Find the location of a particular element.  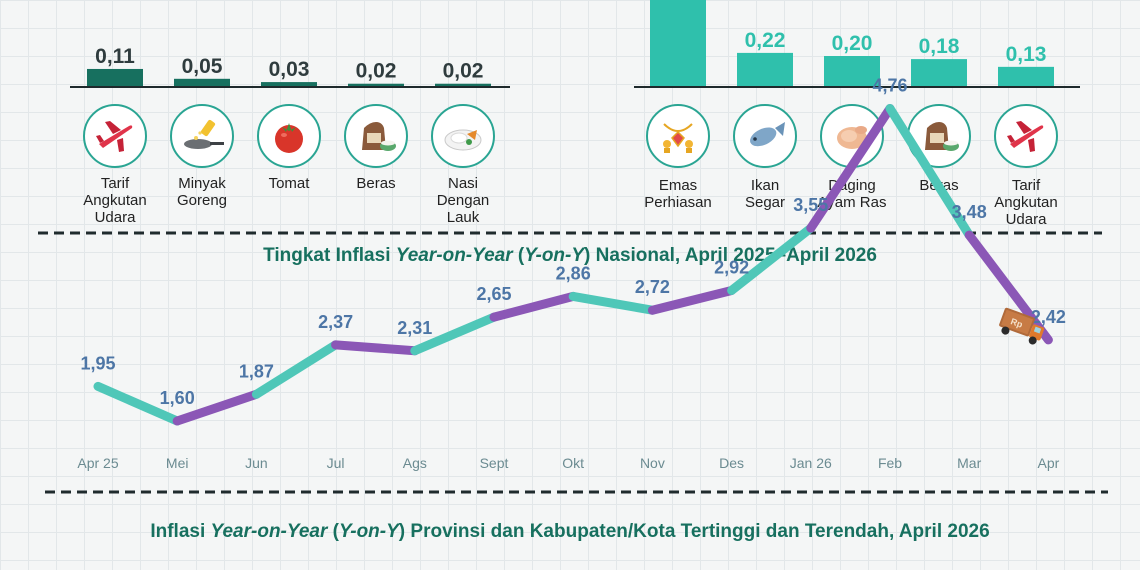

line-point-label: 2,86 is located at coordinates (573, 273).